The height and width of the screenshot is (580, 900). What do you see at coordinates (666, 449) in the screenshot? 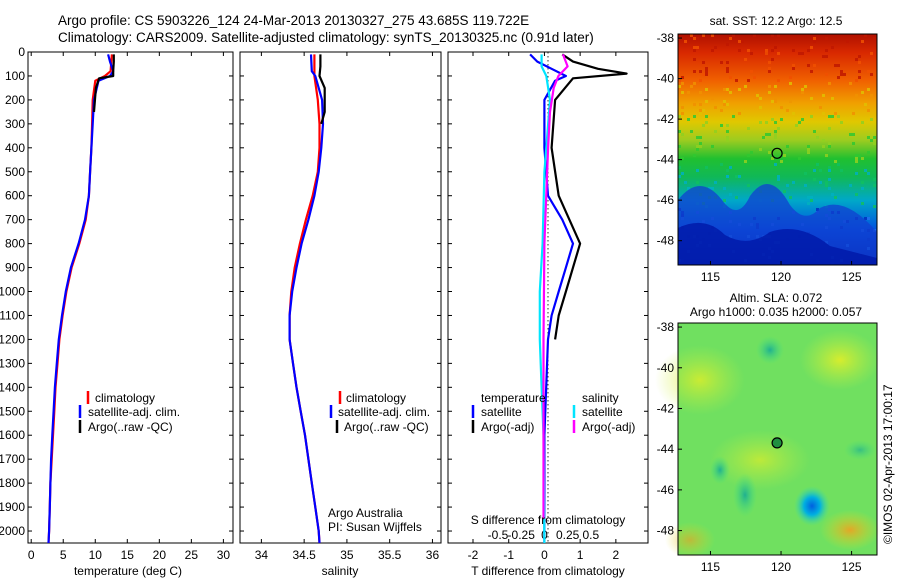
I see `map-y-tick-label: -44` at bounding box center [666, 449].